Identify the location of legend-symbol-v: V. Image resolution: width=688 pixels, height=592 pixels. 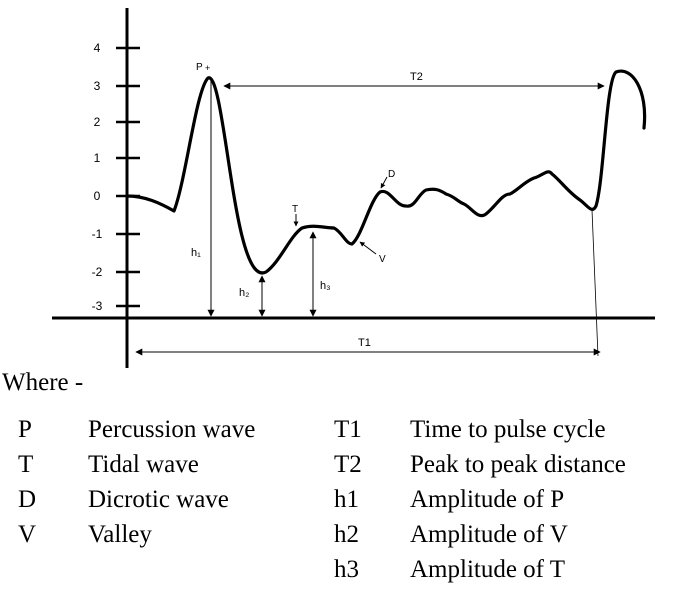
(27, 534).